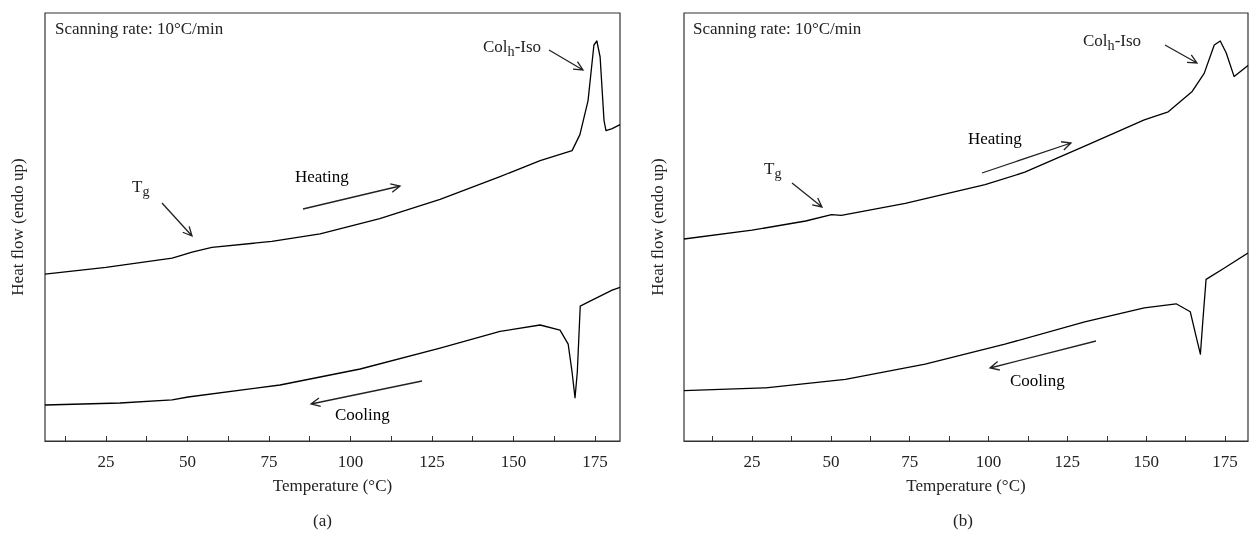  Describe the element at coordinates (995, 138) in the screenshot. I see `series-label: Heating` at that location.